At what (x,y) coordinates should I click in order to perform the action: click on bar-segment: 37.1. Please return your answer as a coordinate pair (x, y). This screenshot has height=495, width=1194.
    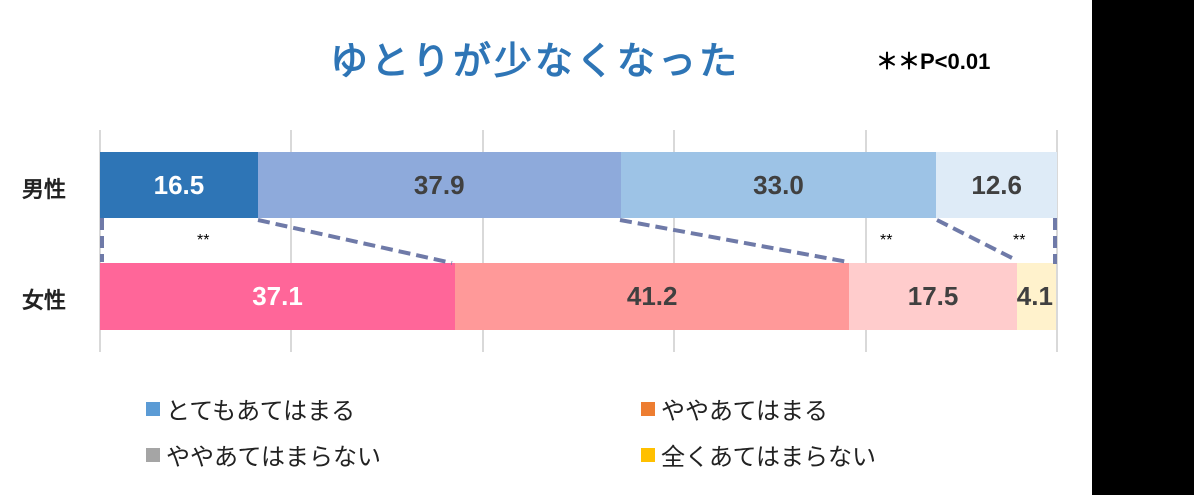
    Looking at the image, I should click on (278, 296).